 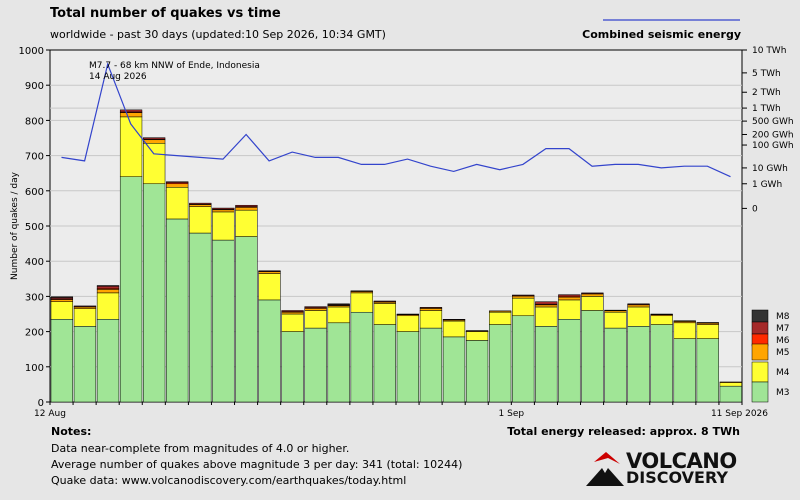 What do you see at coordinates (783, 341) in the screenshot?
I see `legend-label-m6: M6` at bounding box center [783, 341].